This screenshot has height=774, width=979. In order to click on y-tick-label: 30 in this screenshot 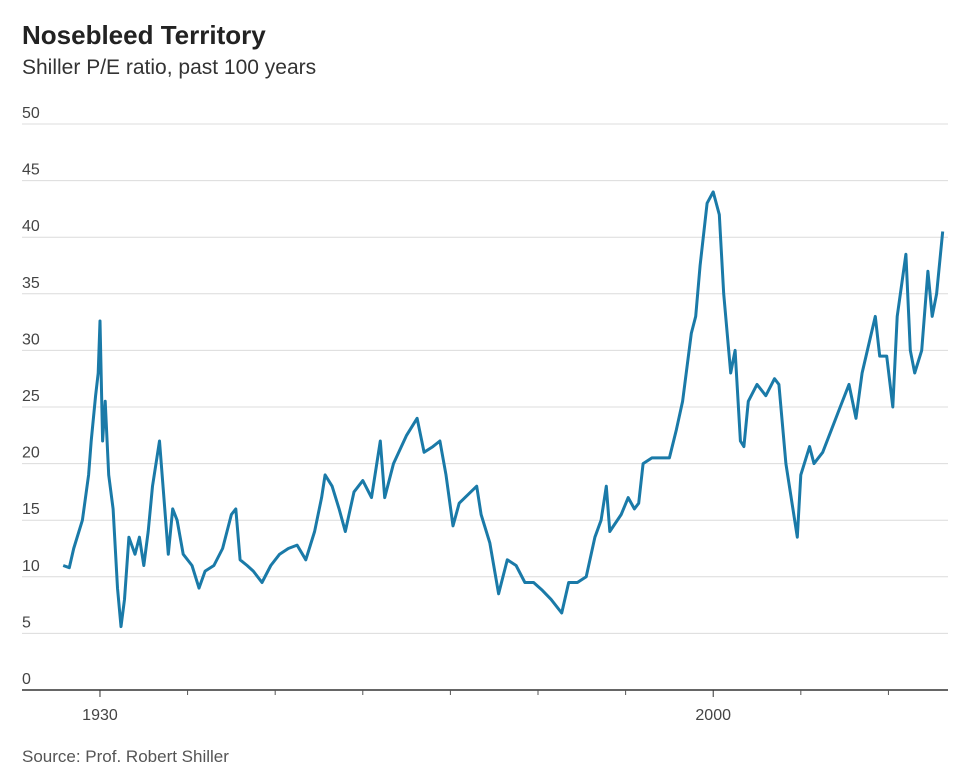, I will do `click(31, 339)`.